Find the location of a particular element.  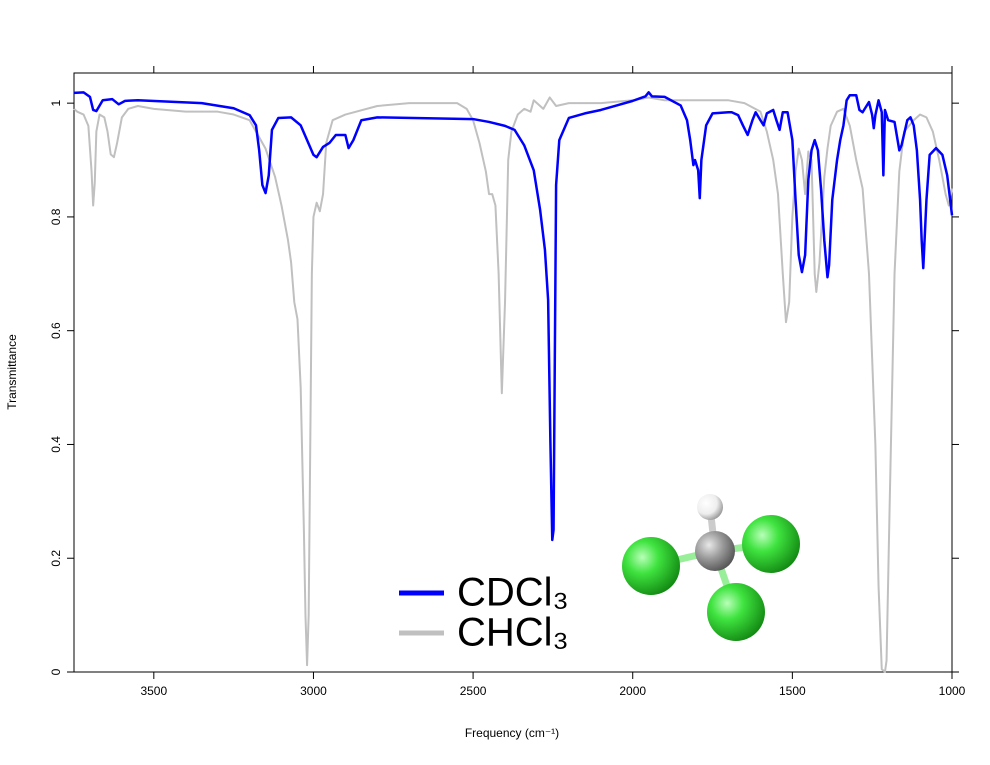

y-tick-label: 0.8 is located at coordinates (56, 216).